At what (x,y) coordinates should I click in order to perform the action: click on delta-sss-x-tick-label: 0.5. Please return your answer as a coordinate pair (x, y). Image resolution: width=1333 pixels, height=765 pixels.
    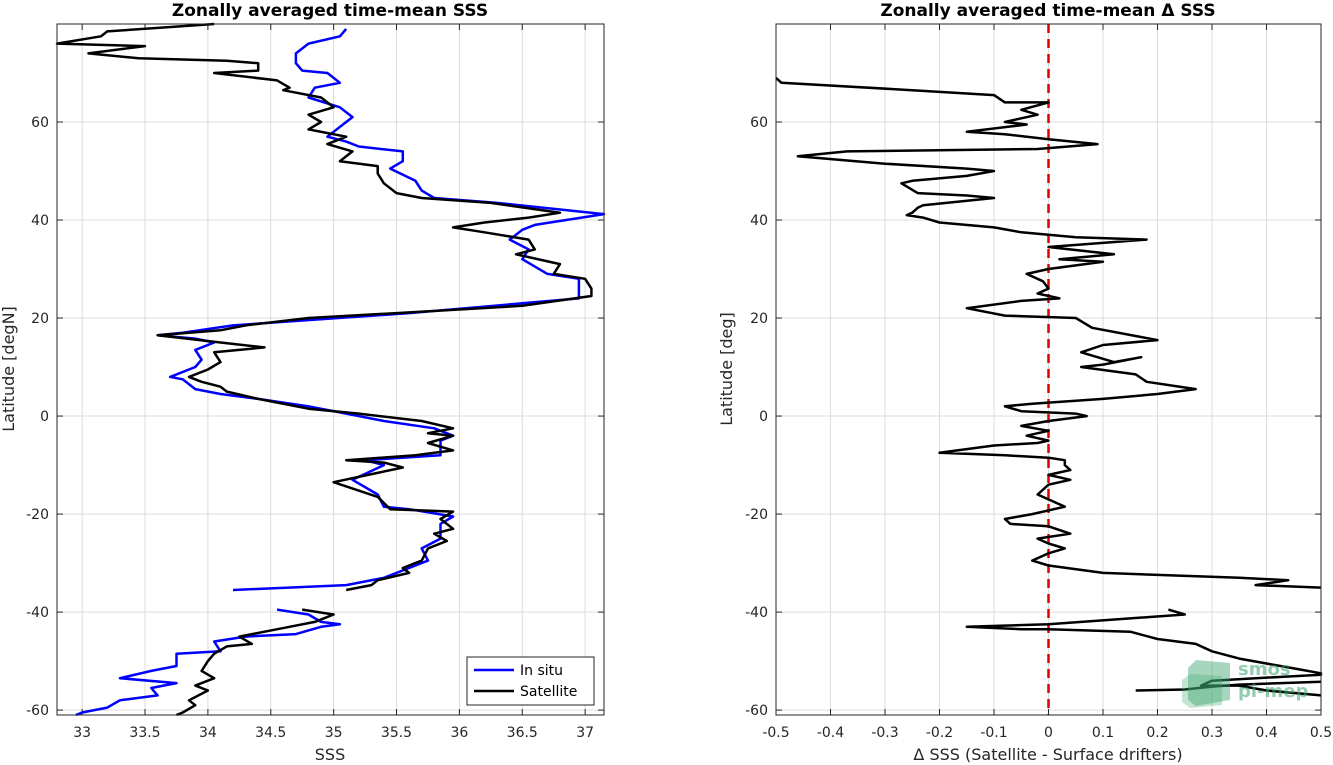
    Looking at the image, I should click on (1321, 733).